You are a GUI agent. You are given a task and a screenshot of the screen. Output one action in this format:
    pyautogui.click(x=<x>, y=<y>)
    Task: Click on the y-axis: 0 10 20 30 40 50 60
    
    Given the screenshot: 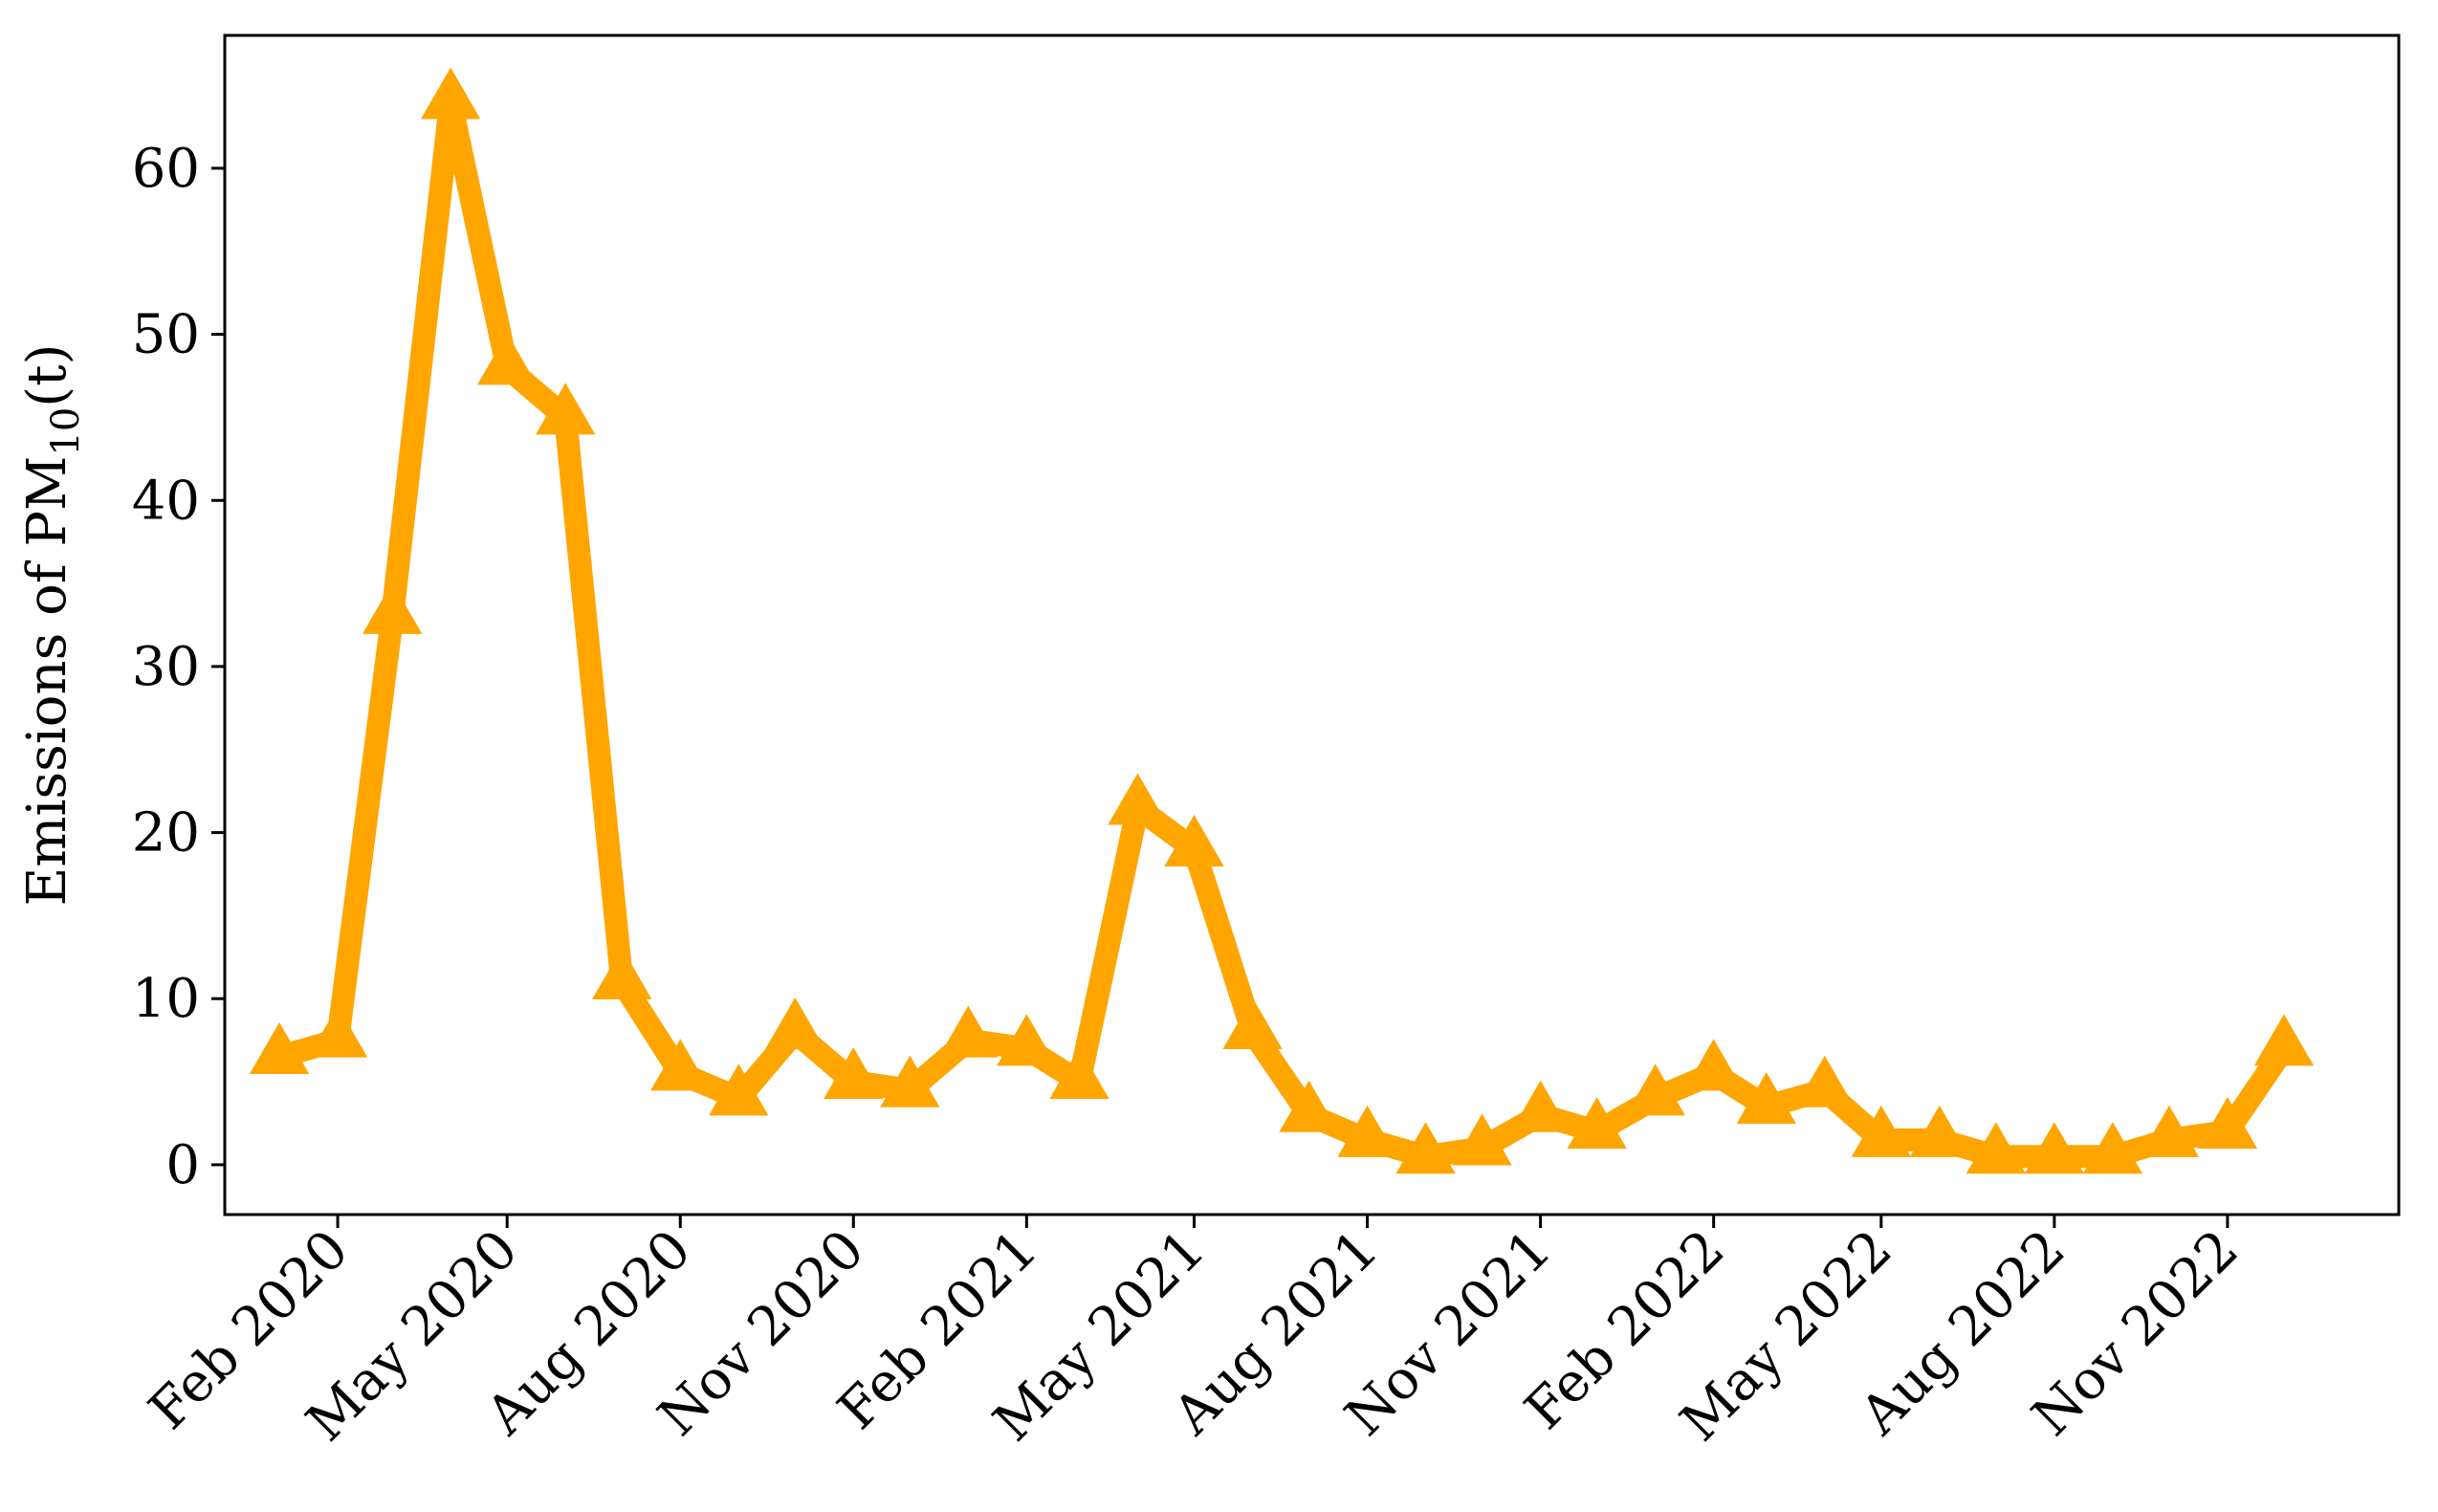 What is the action you would take?
    pyautogui.click(x=178, y=667)
    